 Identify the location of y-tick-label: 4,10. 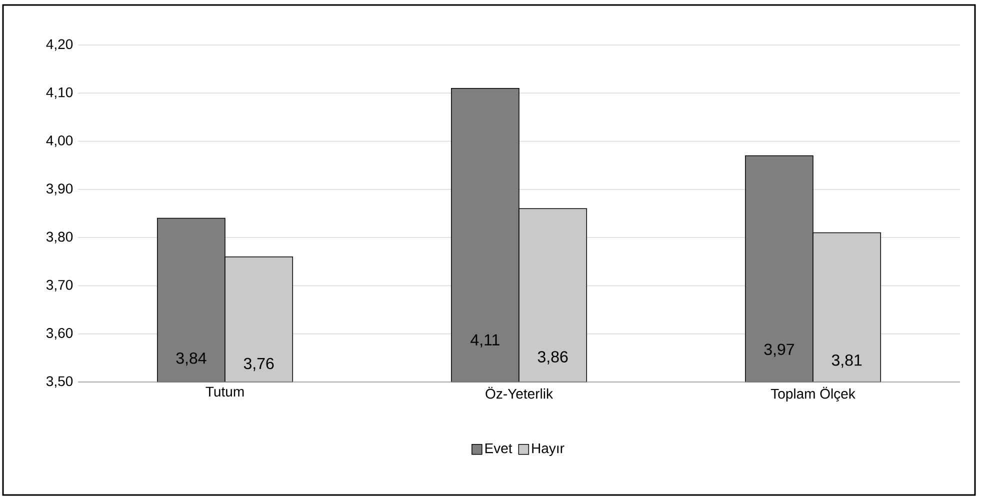
(59, 93).